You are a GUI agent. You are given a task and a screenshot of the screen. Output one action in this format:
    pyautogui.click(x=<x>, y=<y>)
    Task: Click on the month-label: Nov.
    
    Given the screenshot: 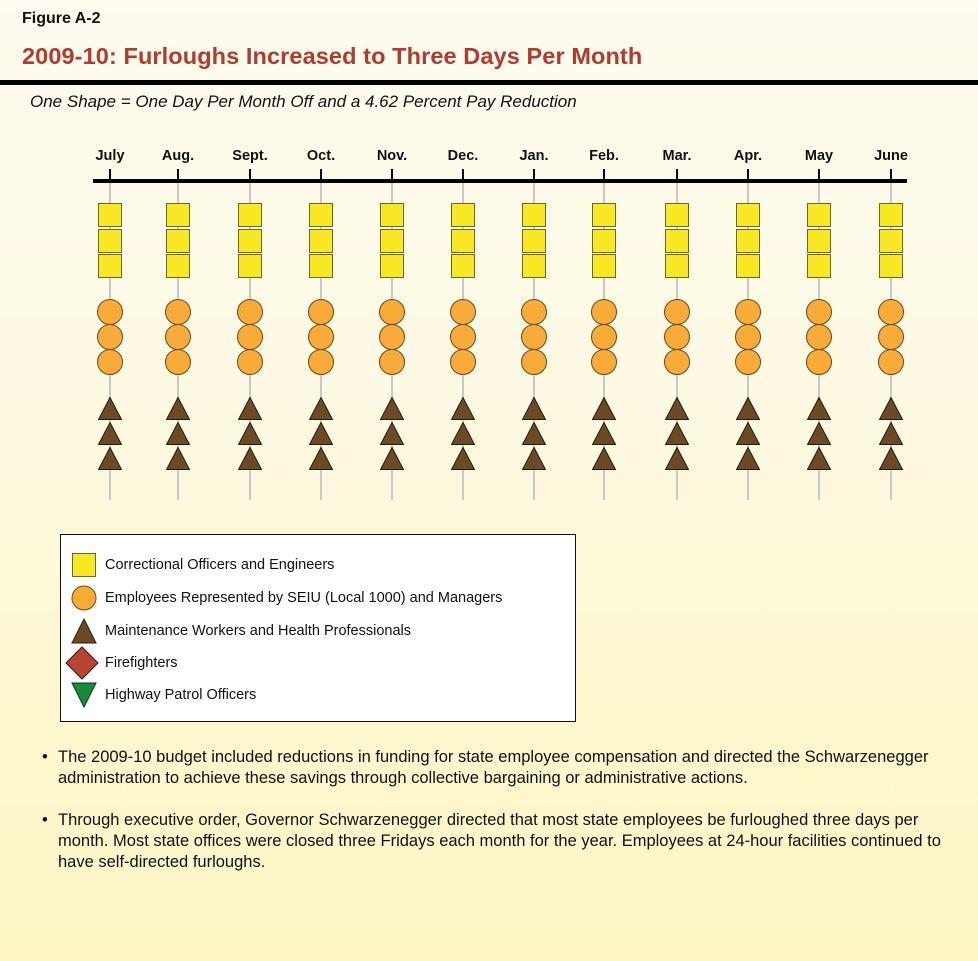 What is the action you would take?
    pyautogui.click(x=392, y=156)
    